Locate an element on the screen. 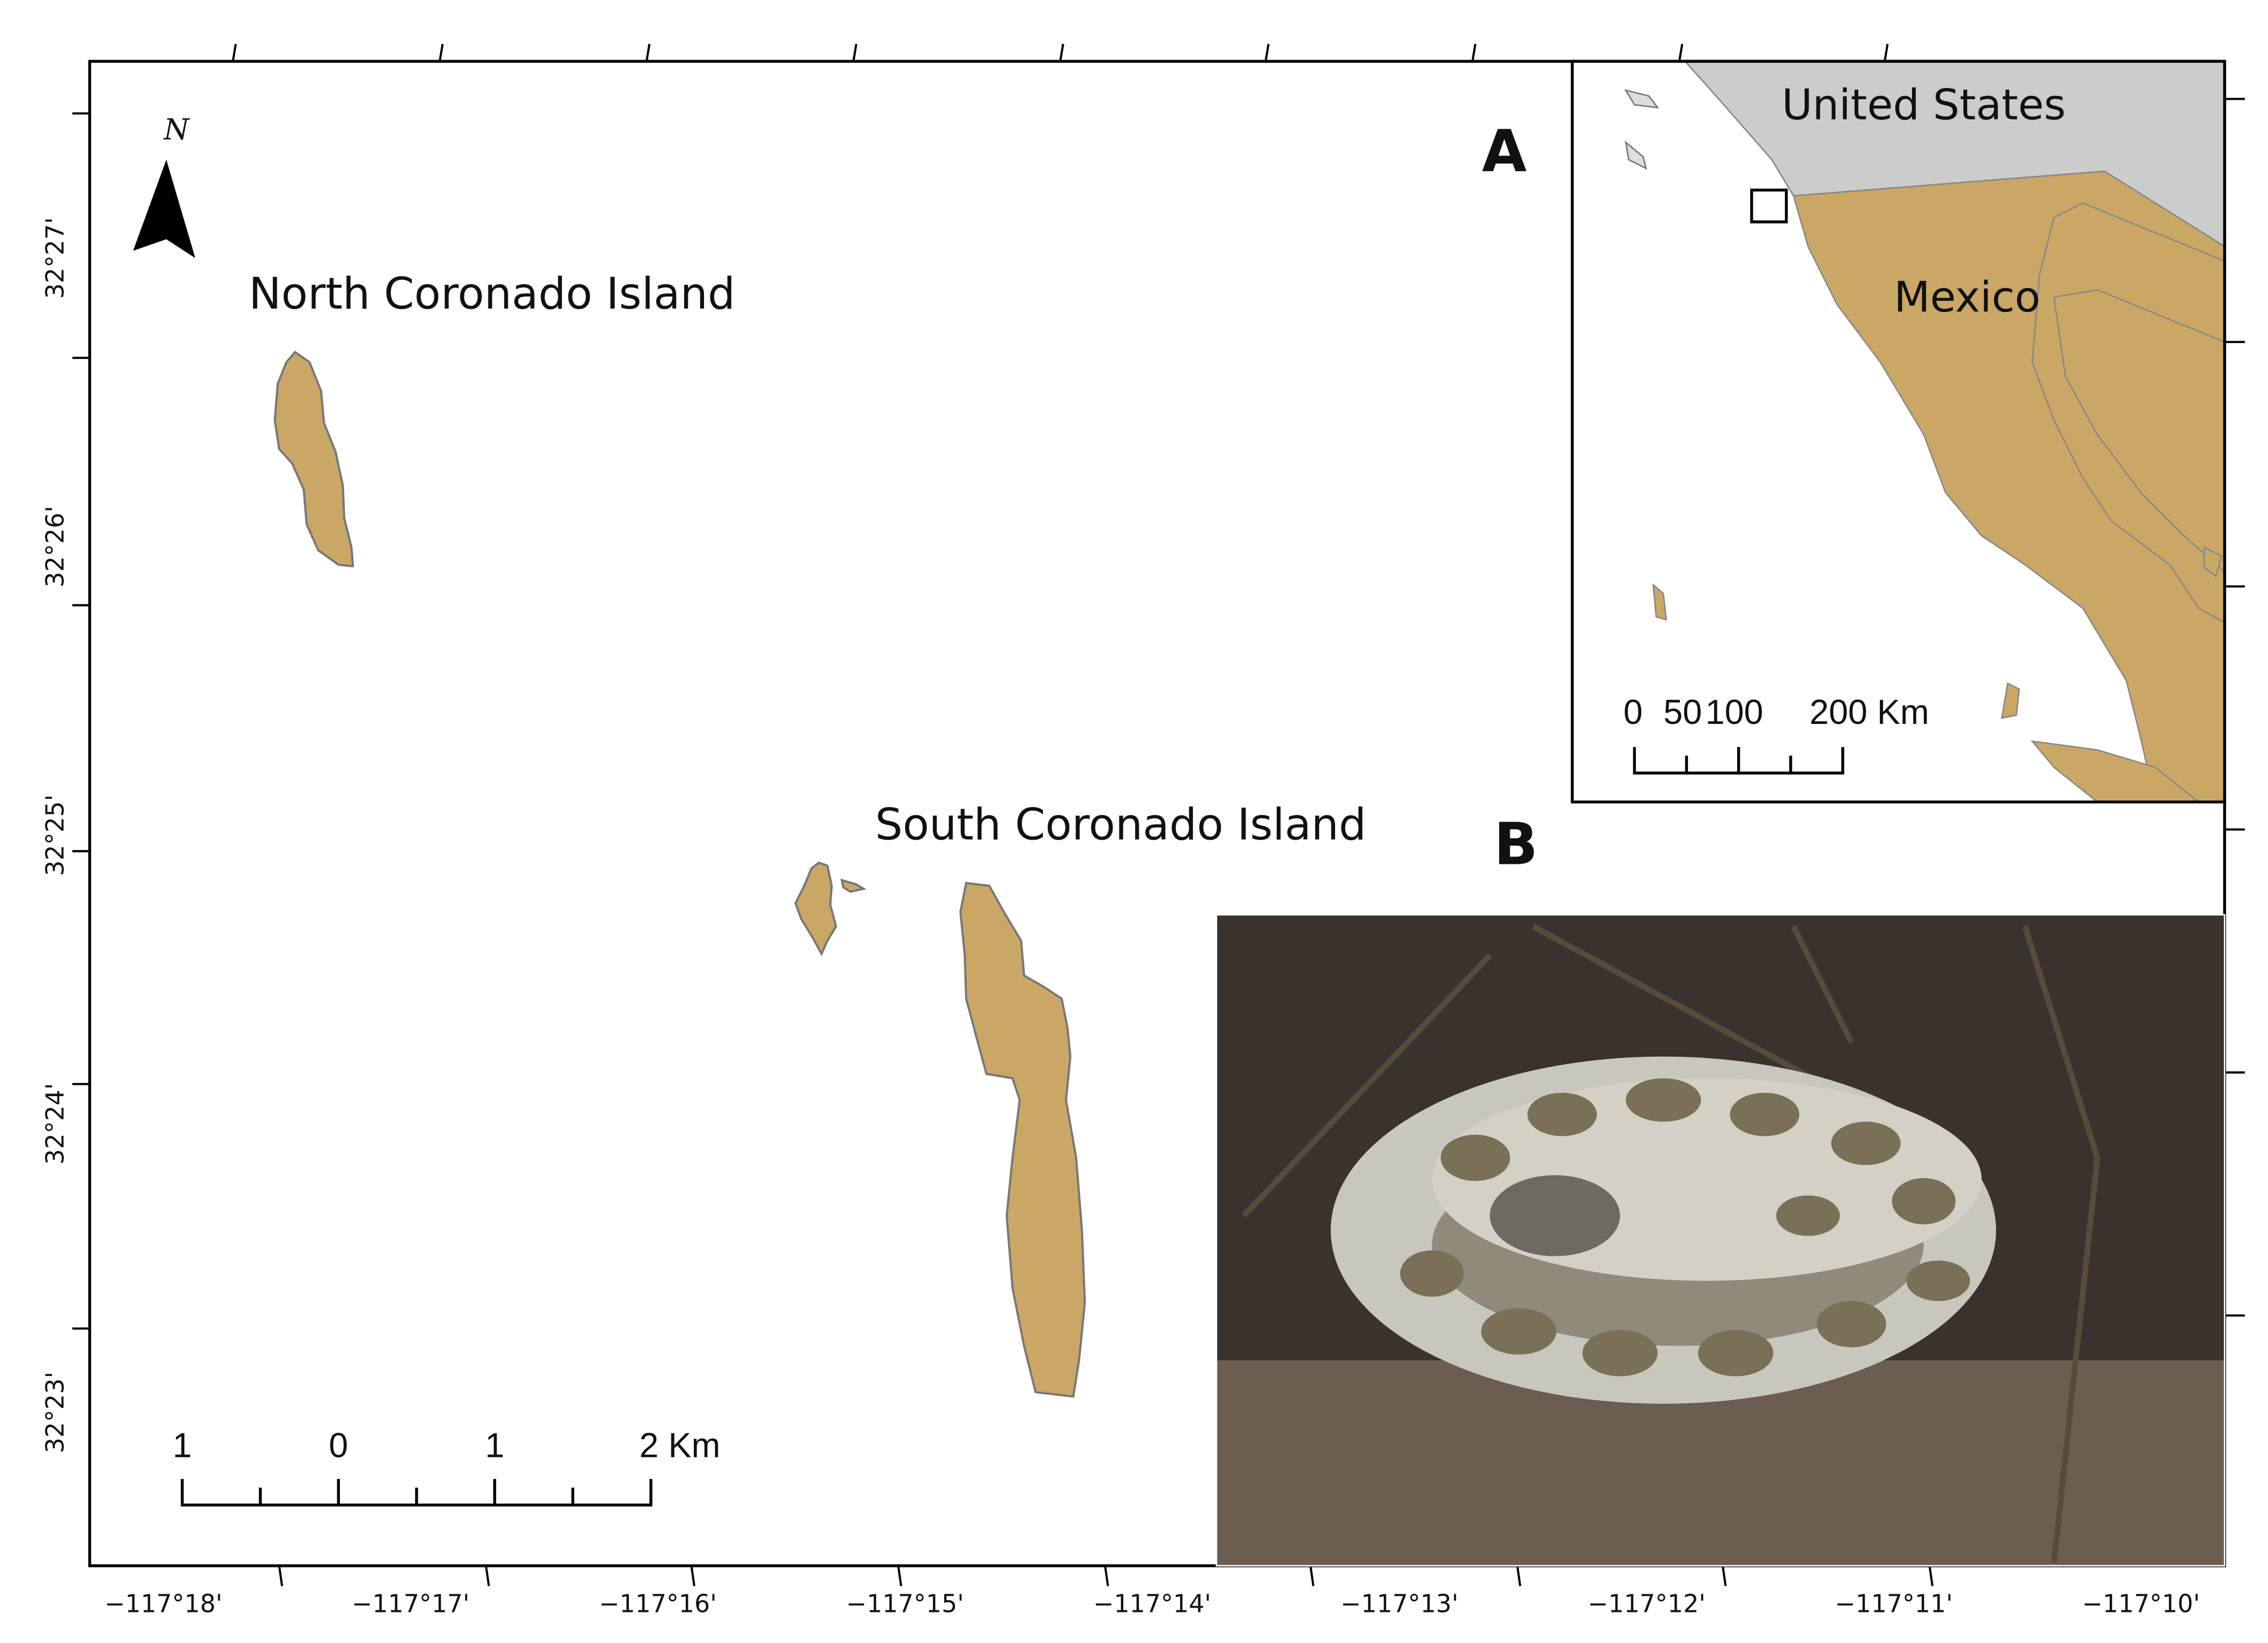 Image resolution: width=2268 pixels, height=1643 pixels. island-label: South Coronado Island is located at coordinates (1120, 825).